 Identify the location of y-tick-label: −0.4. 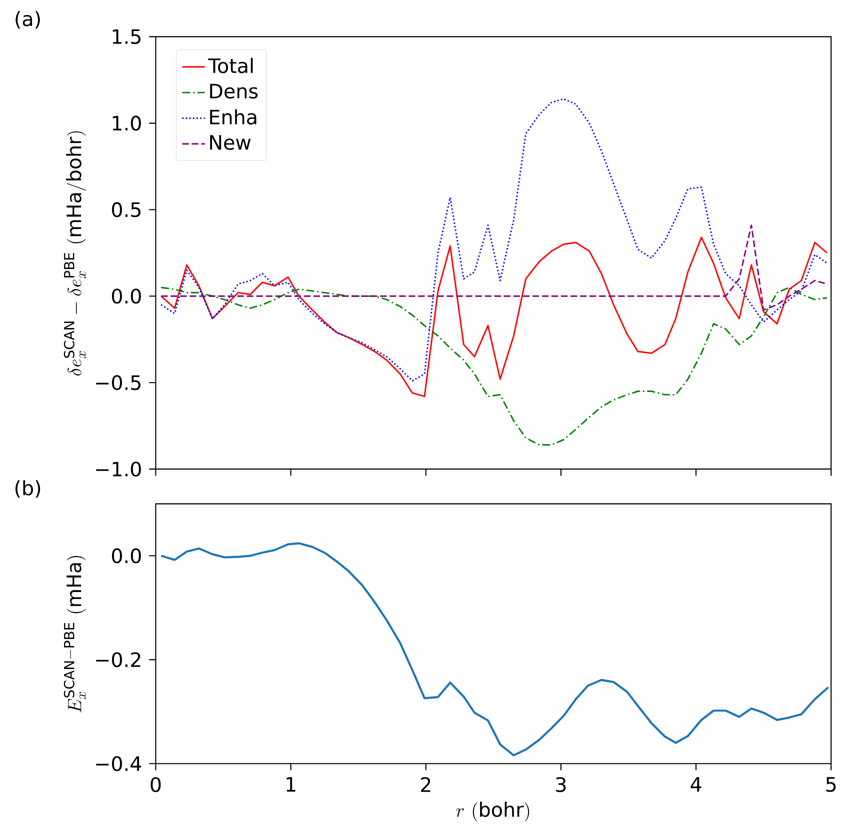
(119, 764).